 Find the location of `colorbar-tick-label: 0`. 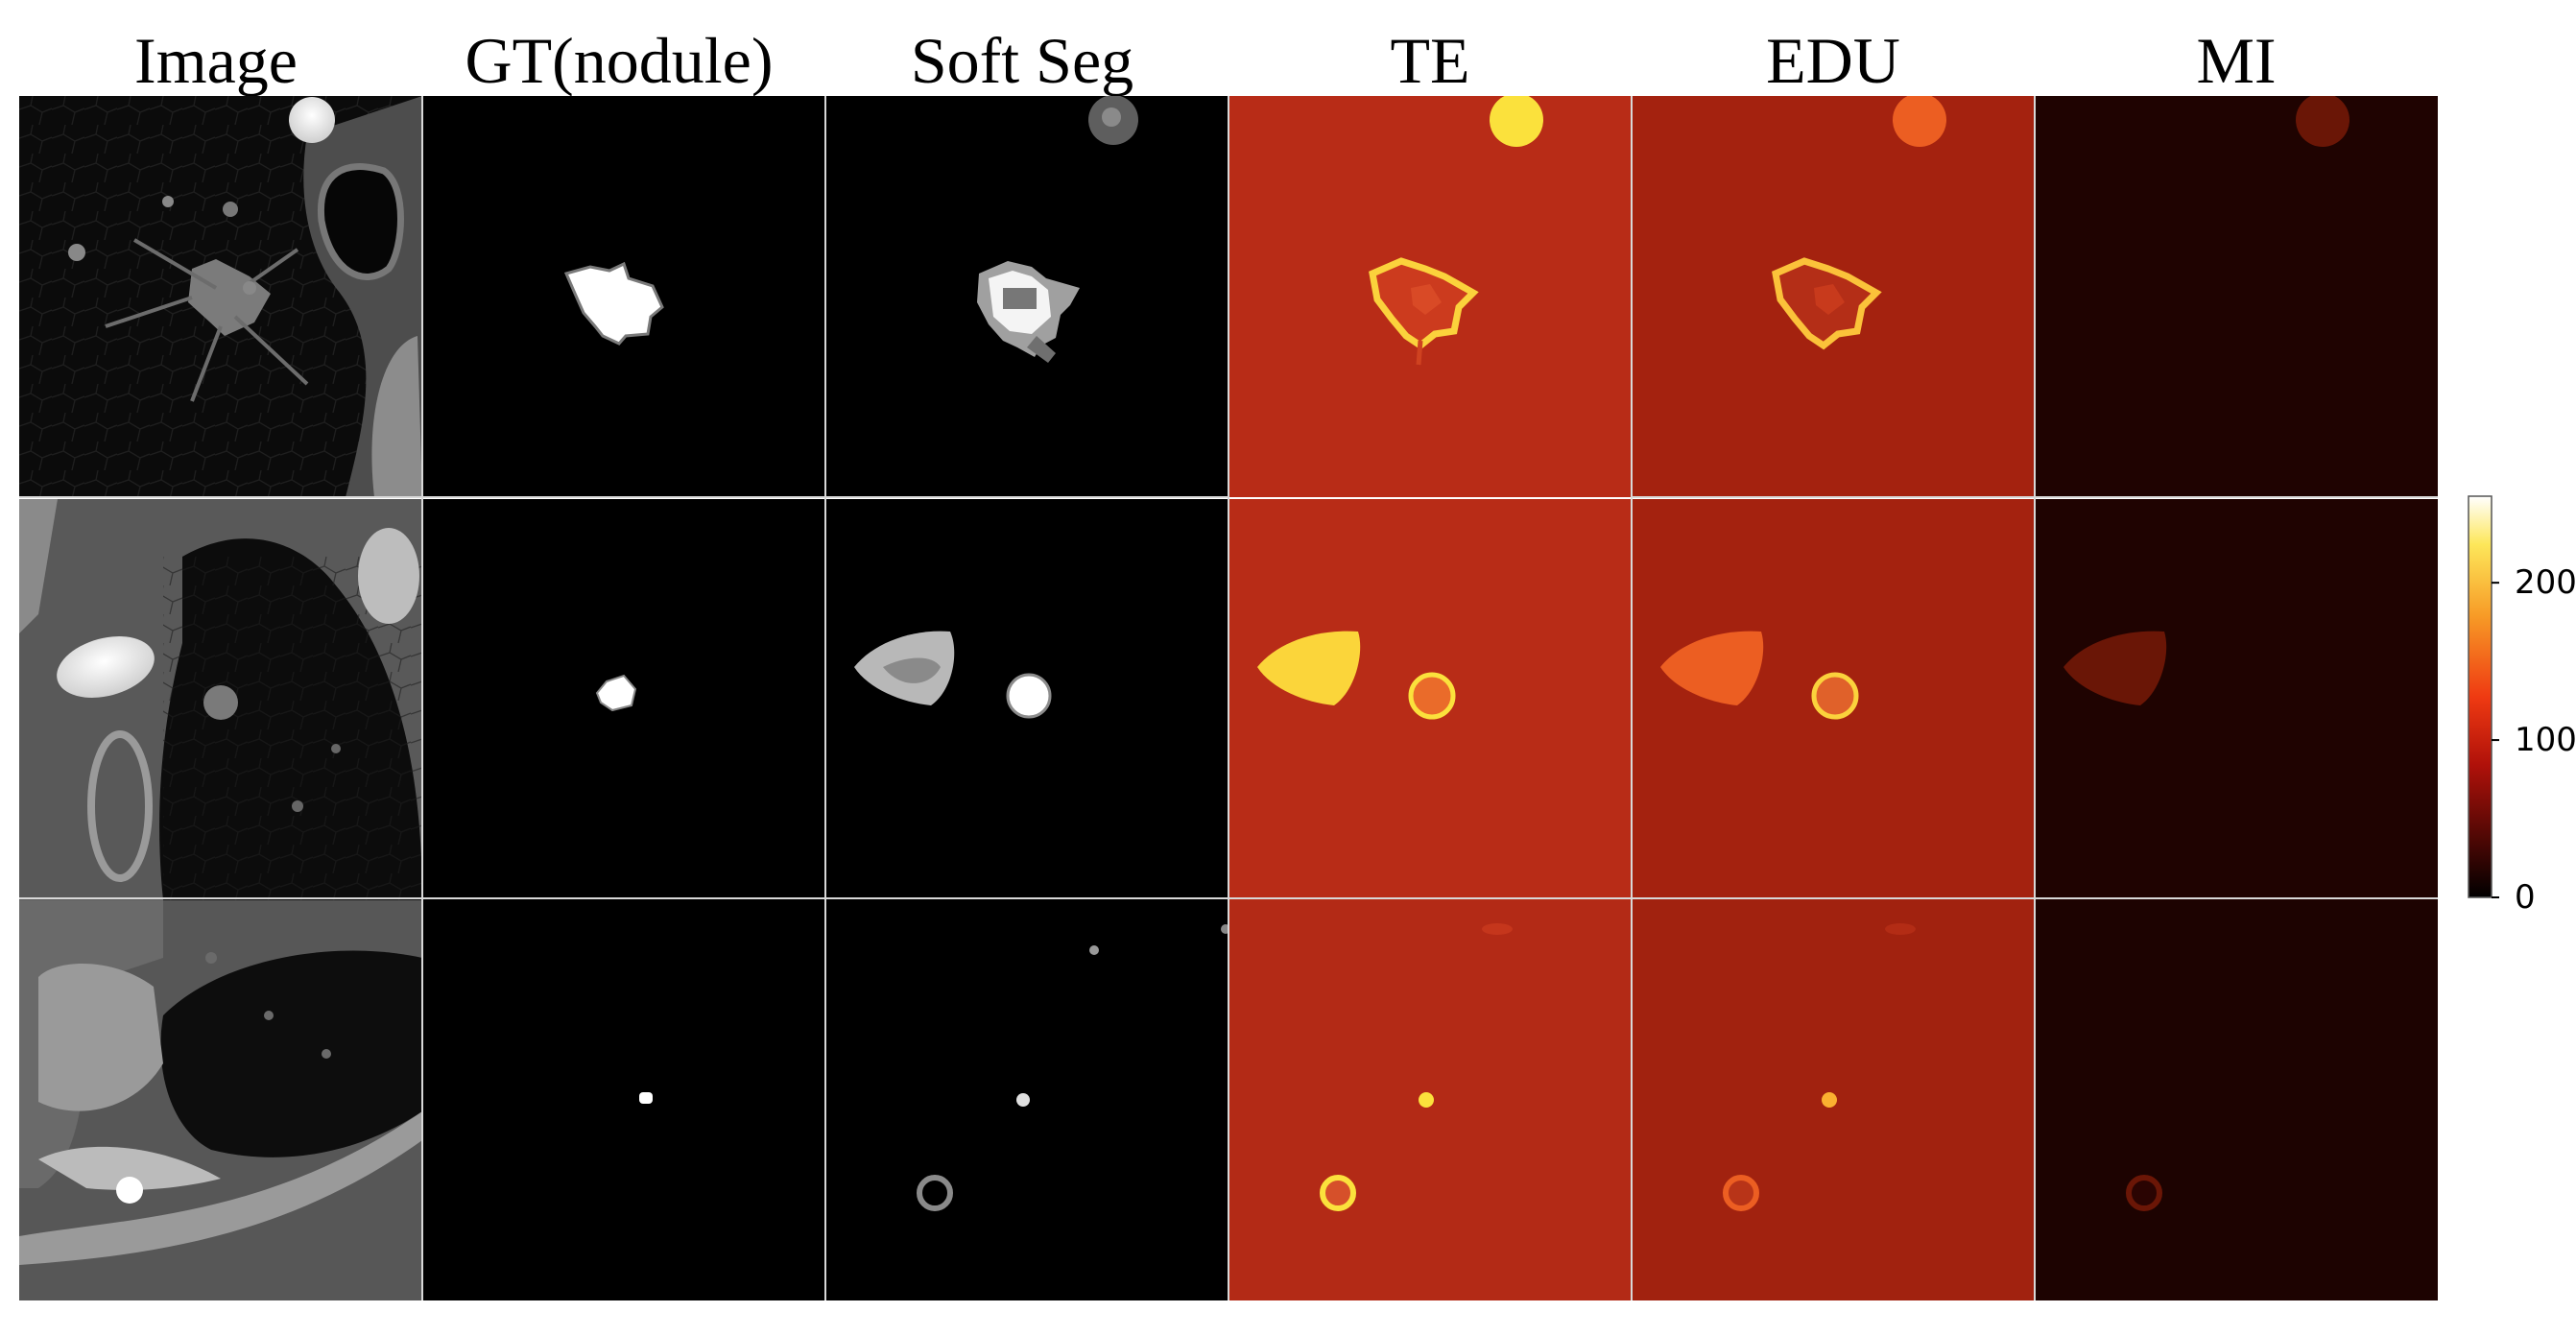

colorbar-tick-label: 0 is located at coordinates (2525, 897).